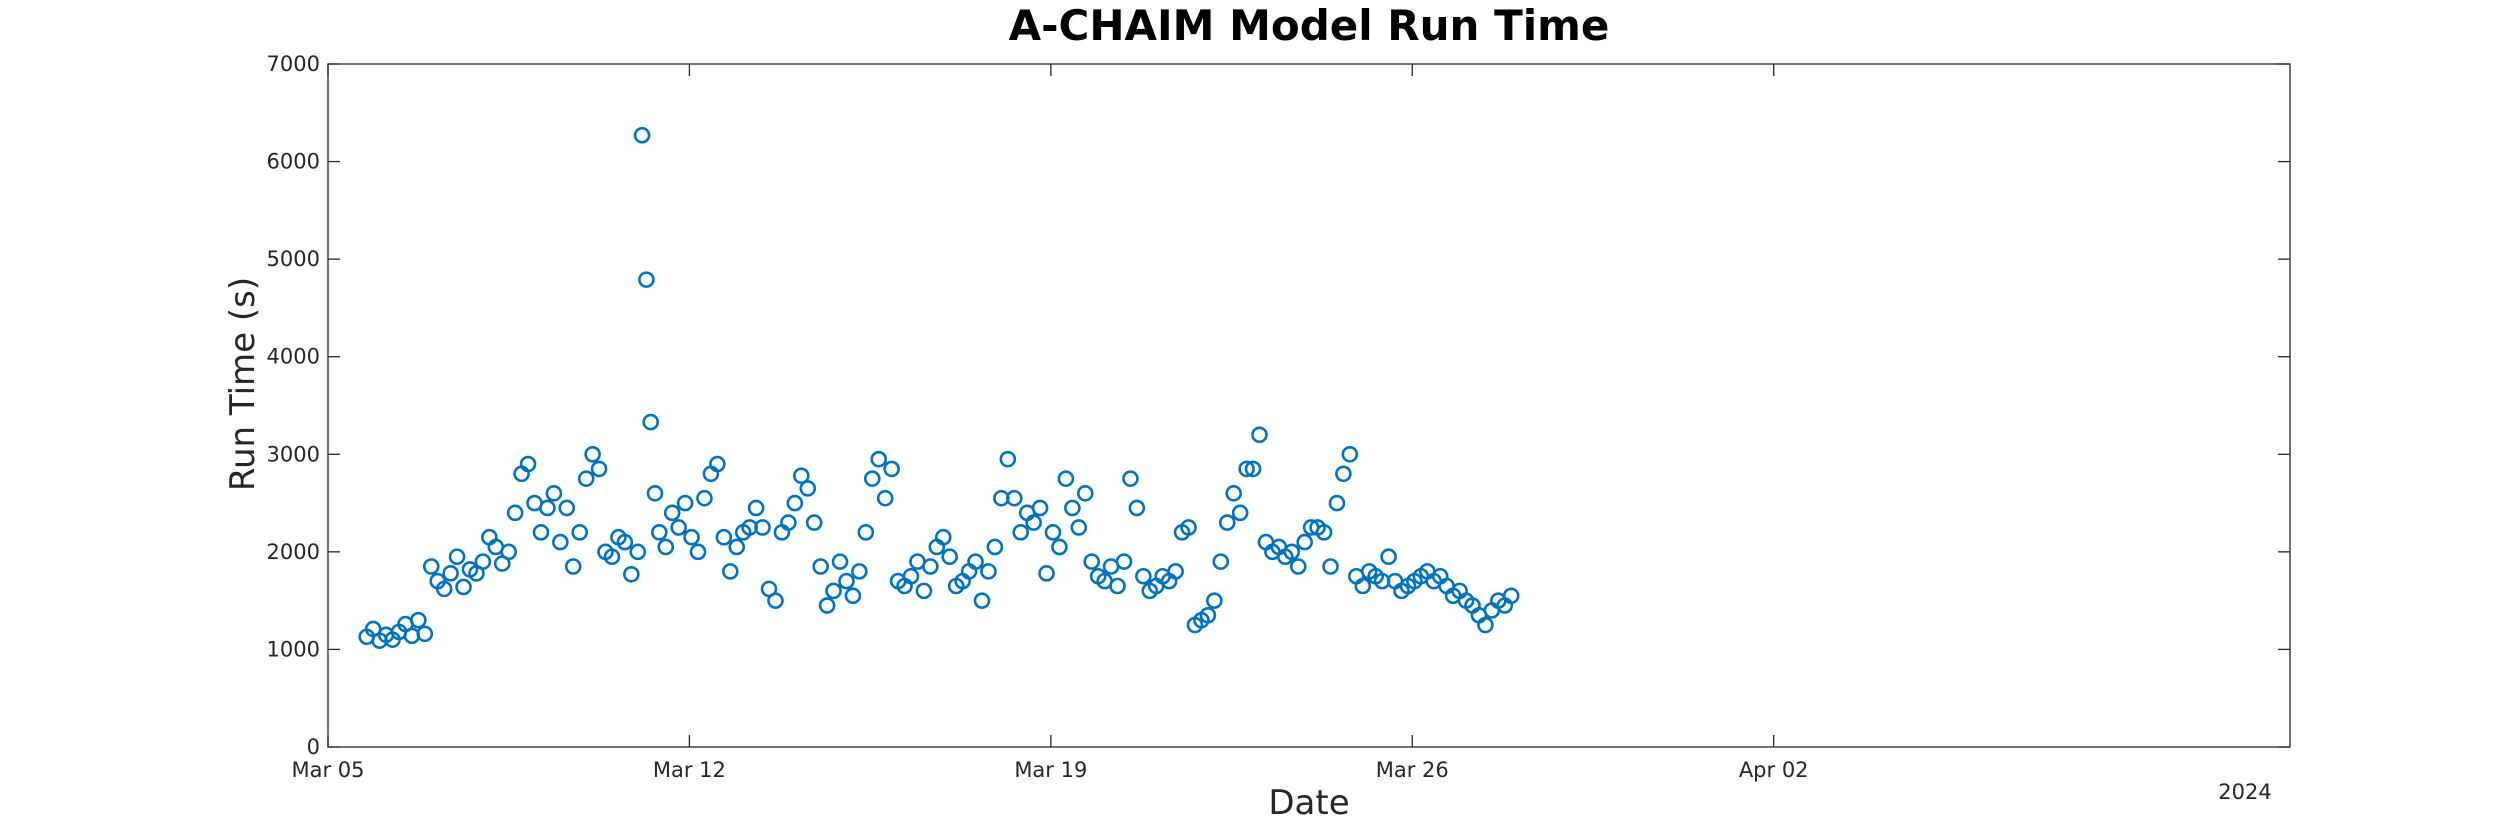 This screenshot has height=833, width=2500. What do you see at coordinates (2244, 792) in the screenshot?
I see `x-axis-year-label: 2024` at bounding box center [2244, 792].